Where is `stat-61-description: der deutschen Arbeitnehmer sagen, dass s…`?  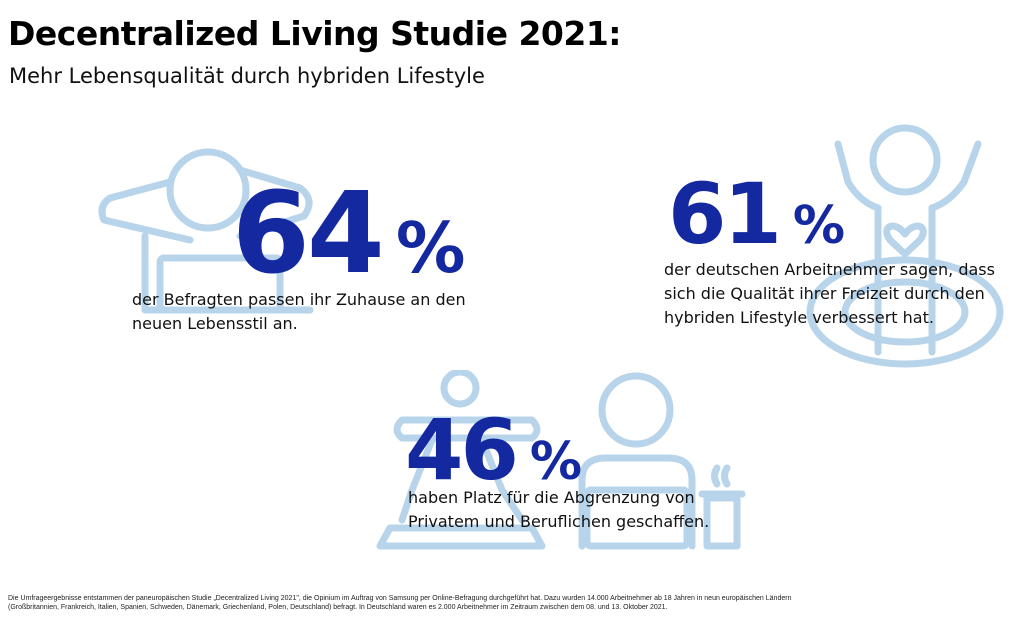
stat-61-description: der deutschen Arbeitnehmer sagen, dass s… is located at coordinates (829, 294).